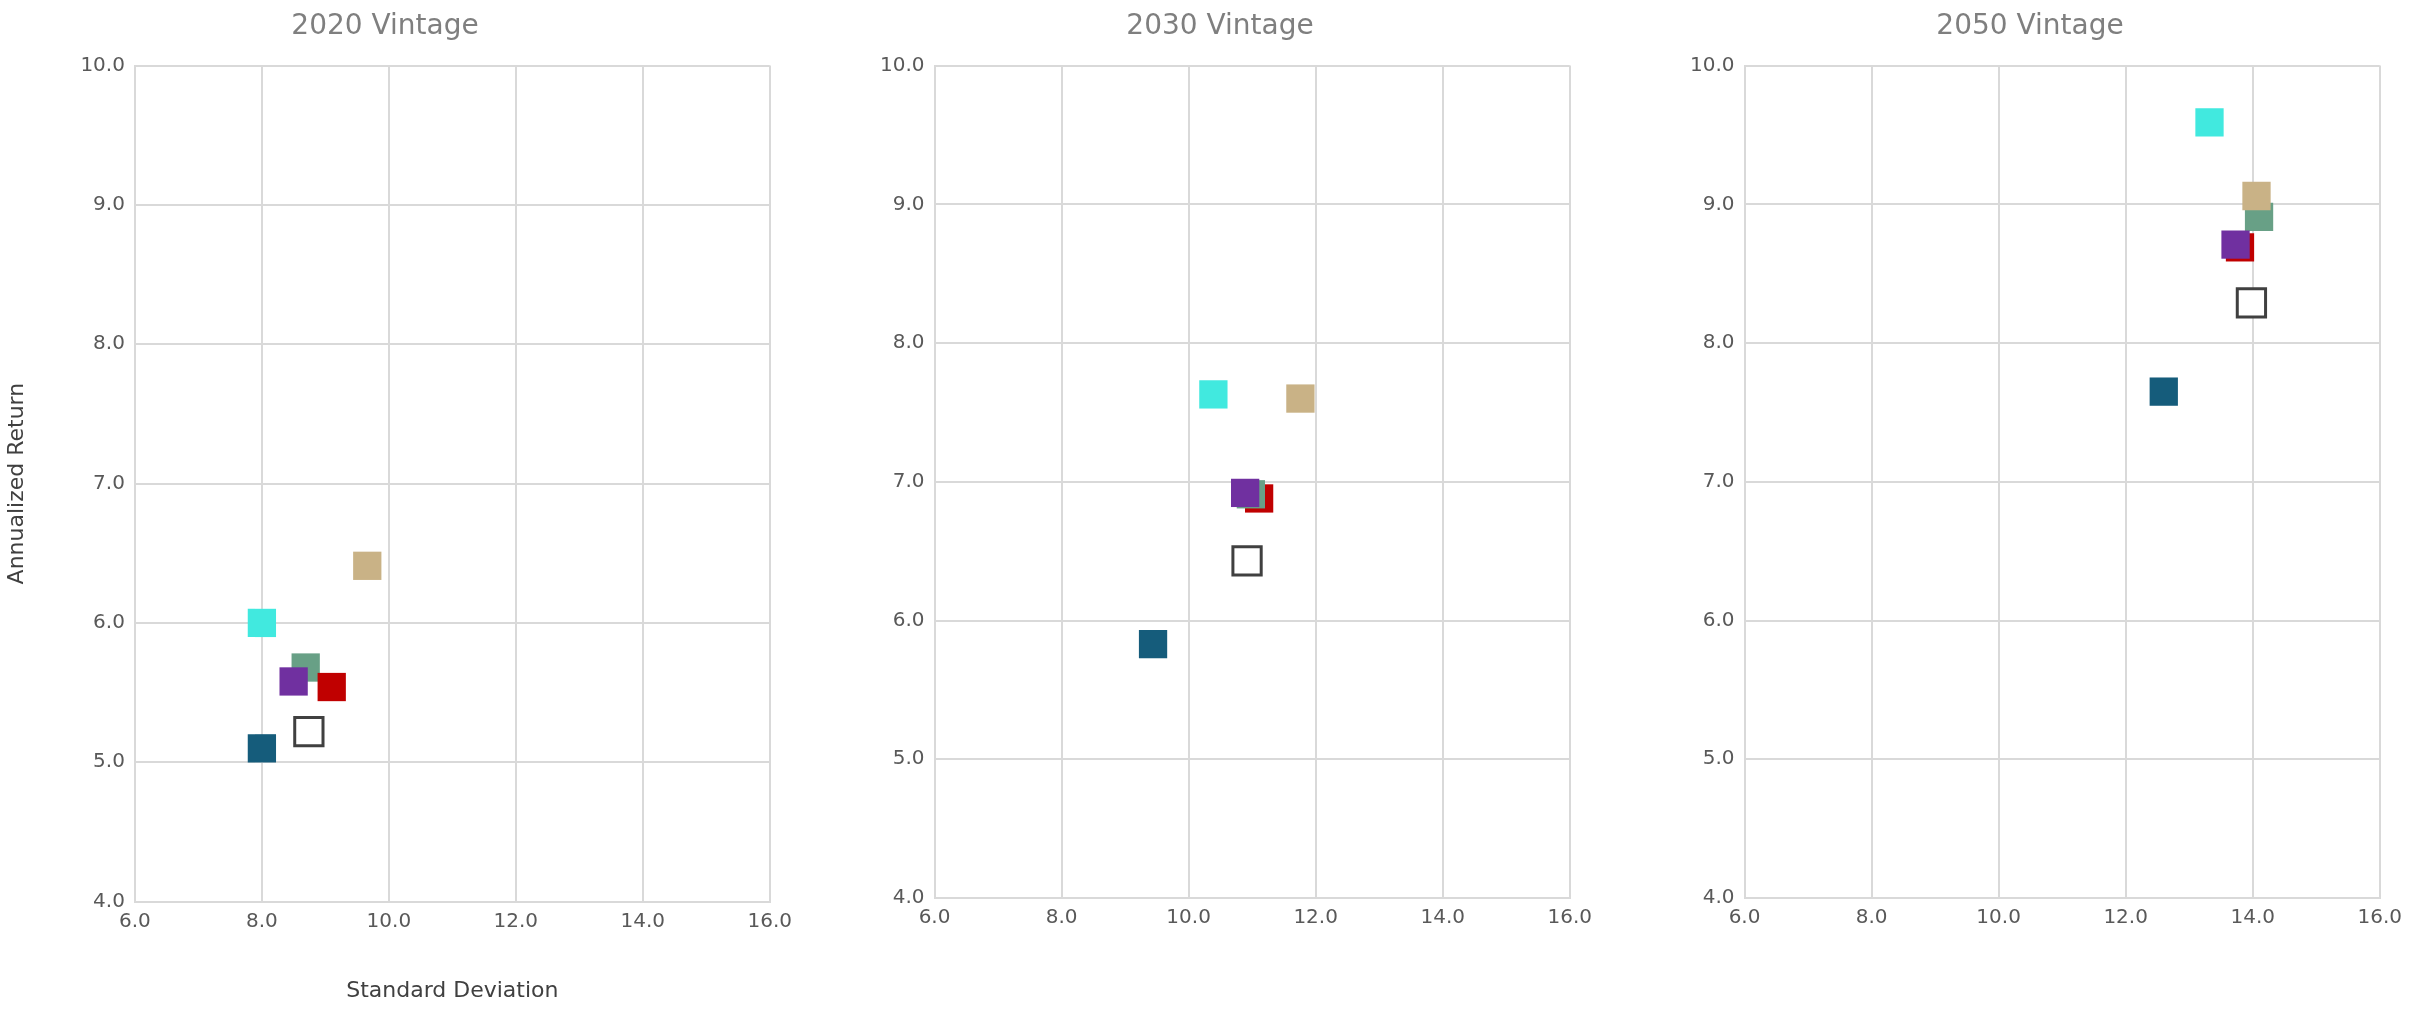 This screenshot has width=2410, height=1028. Describe the element at coordinates (385, 25) in the screenshot. I see `chart-title: 2020 Vintage` at that location.